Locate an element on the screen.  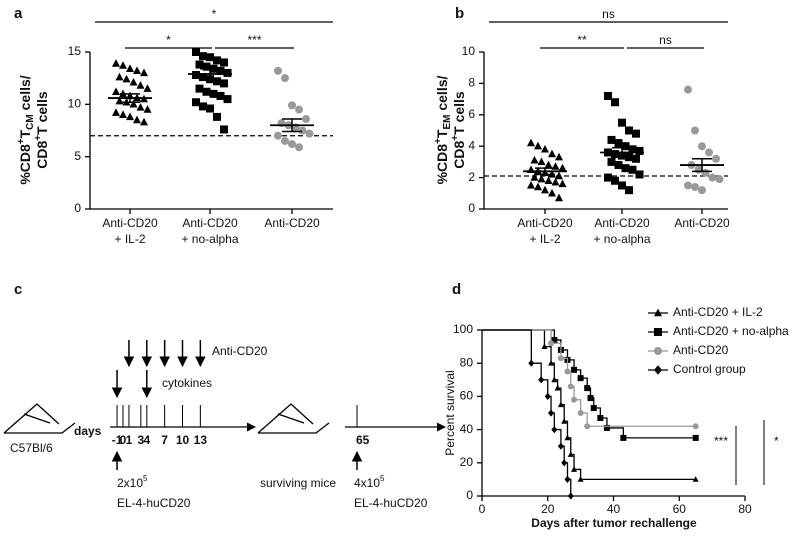
x-tick-label: + IL-2 is located at coordinates (544, 239).